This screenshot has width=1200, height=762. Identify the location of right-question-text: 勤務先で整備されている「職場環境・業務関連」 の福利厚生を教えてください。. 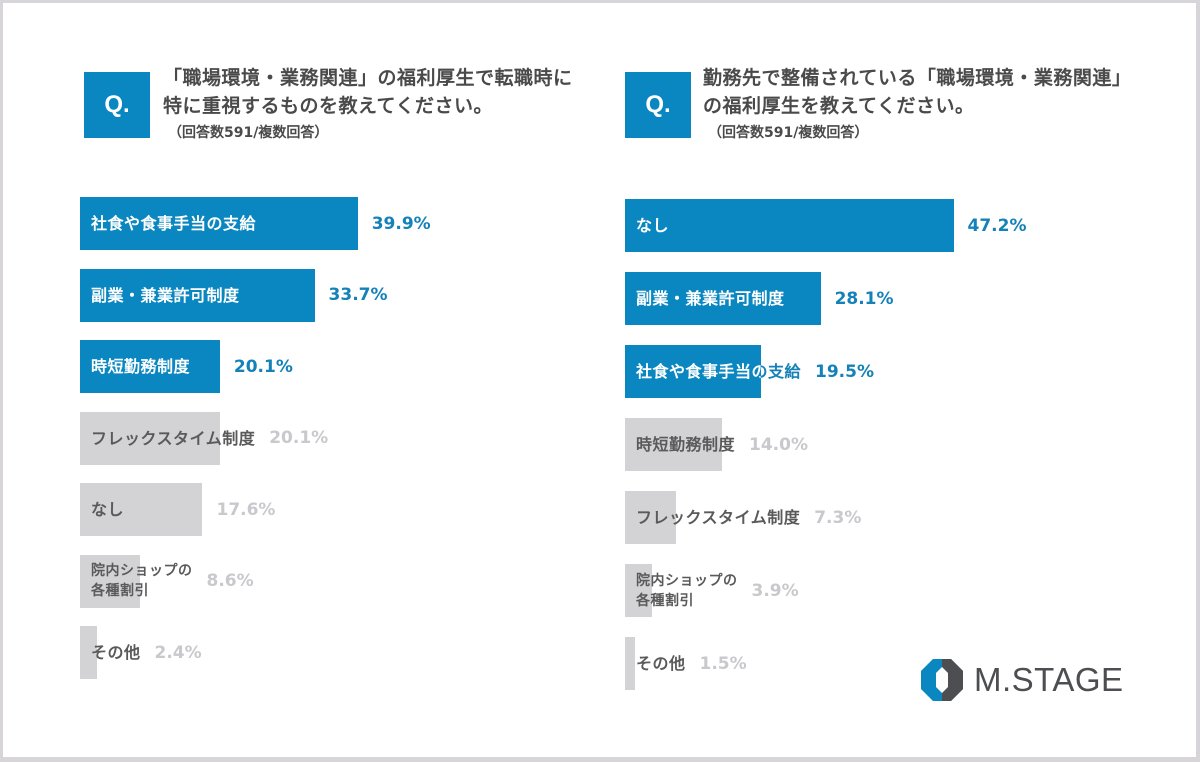
(917, 92).